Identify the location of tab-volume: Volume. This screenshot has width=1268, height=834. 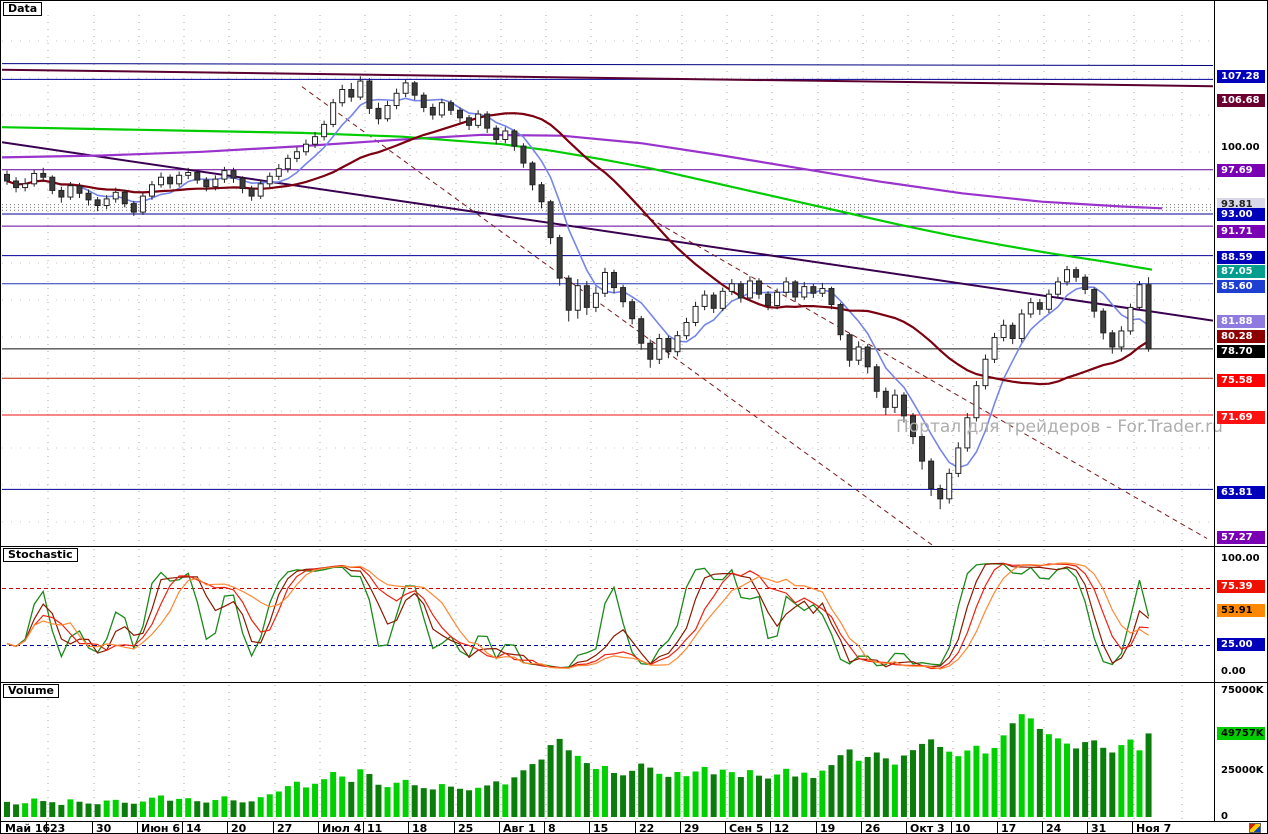
(31, 691).